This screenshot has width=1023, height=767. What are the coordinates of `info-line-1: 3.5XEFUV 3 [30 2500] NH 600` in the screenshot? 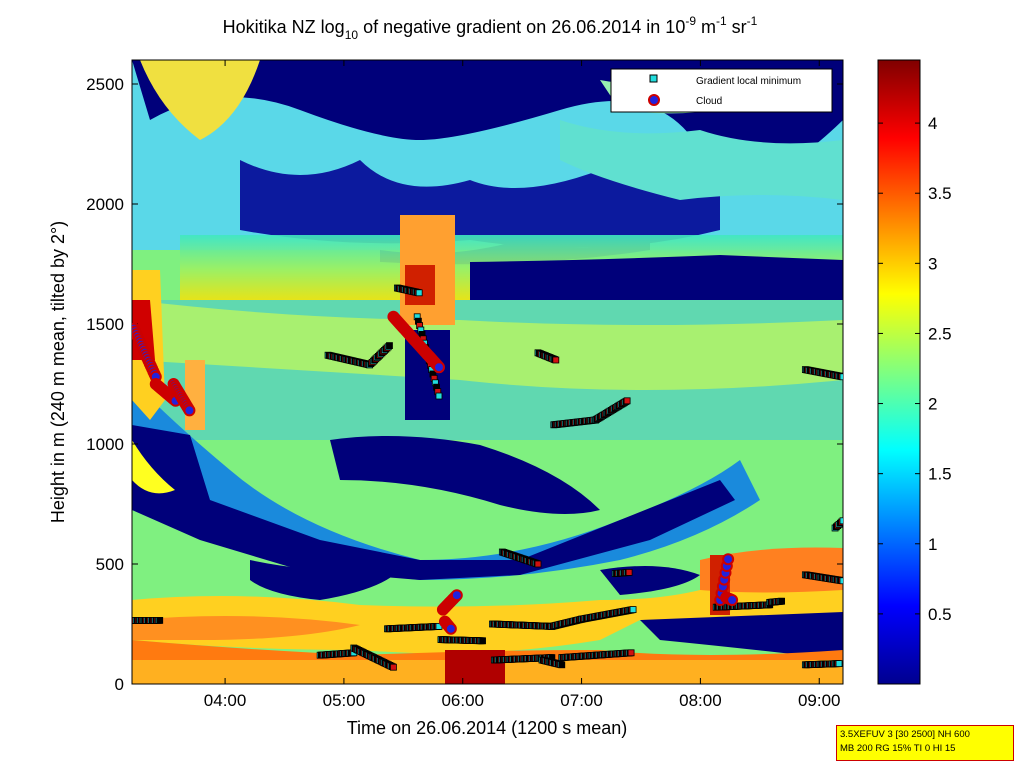 It's located at (905, 734).